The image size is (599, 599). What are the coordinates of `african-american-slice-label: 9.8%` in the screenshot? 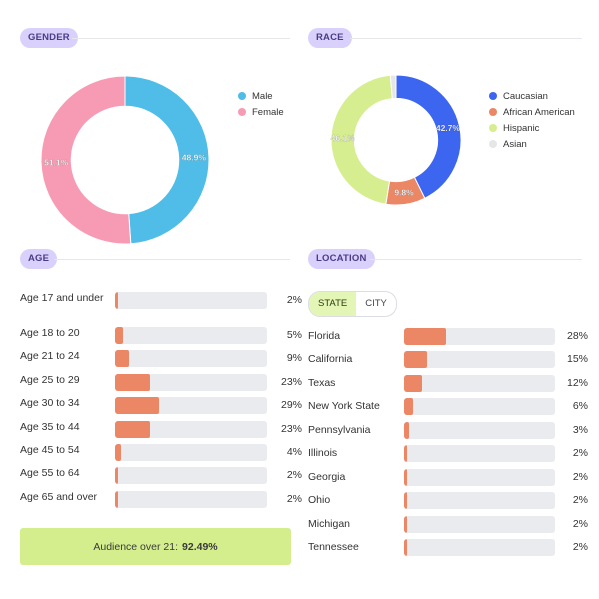 It's located at (404, 193).